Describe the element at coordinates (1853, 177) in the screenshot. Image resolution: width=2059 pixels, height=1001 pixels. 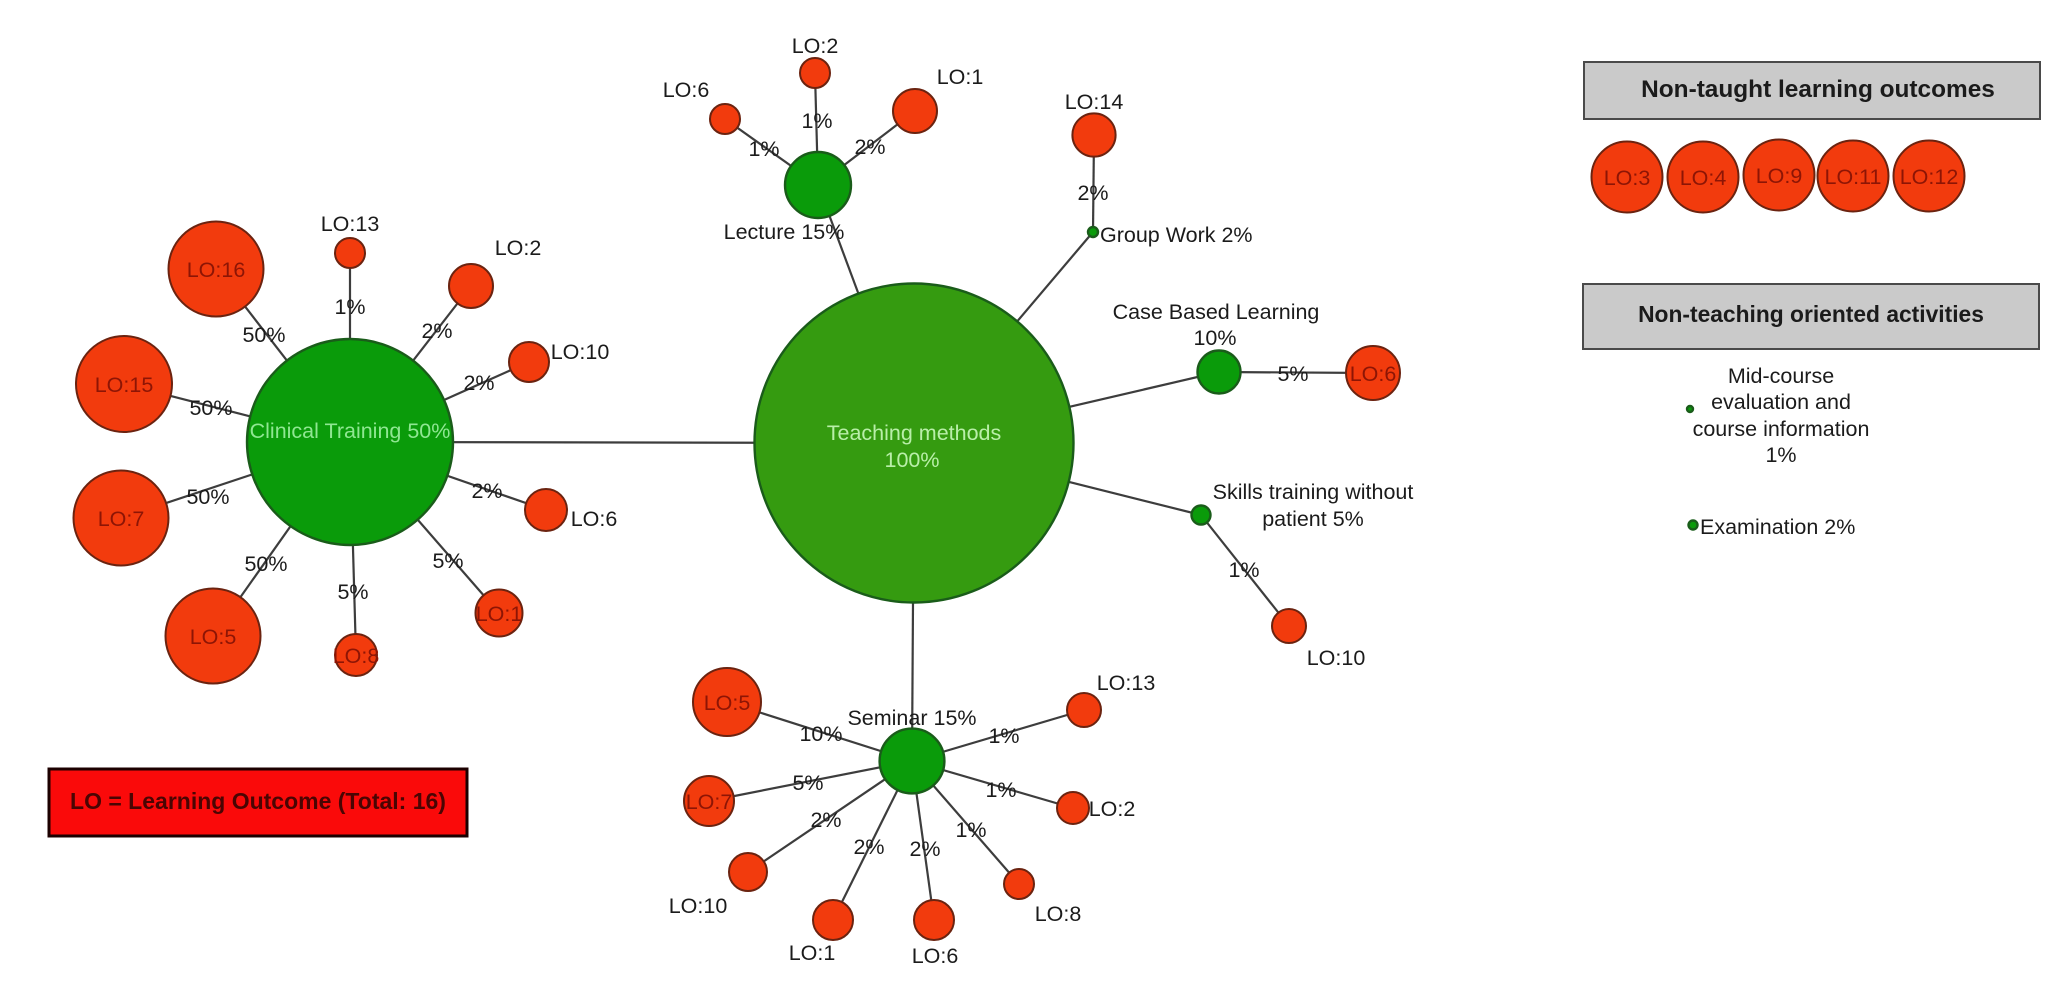
I see `svg-text: LO:11` at that location.